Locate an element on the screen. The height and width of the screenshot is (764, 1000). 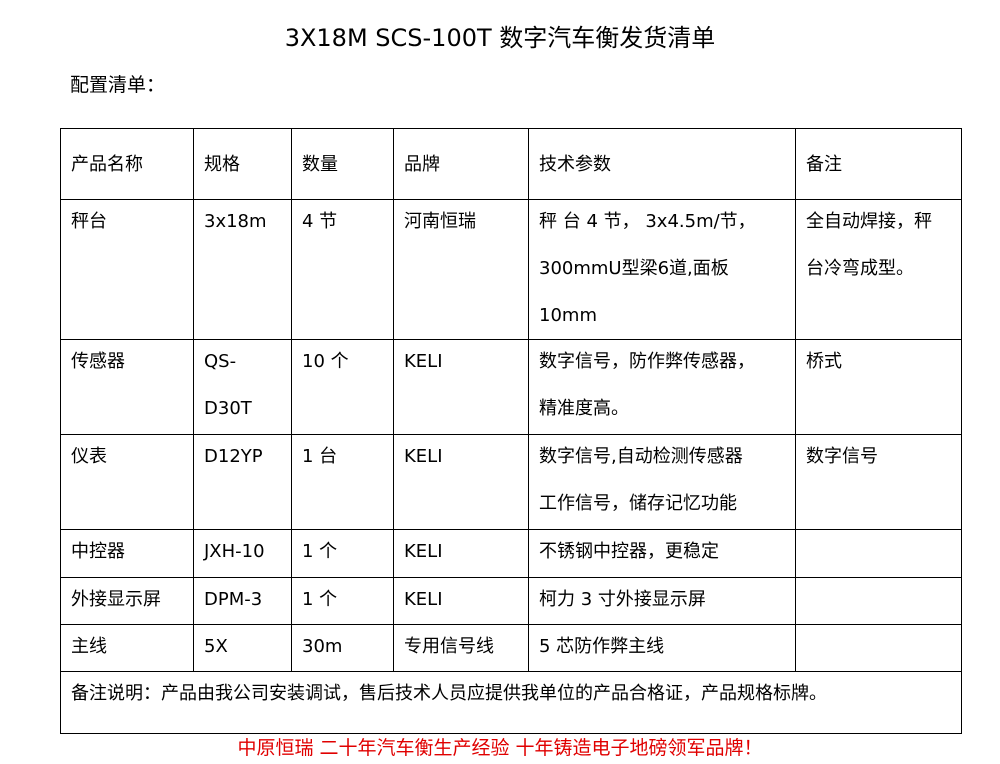
tech-params-cell: 5 芯防作弊主线 is located at coordinates (662, 648).